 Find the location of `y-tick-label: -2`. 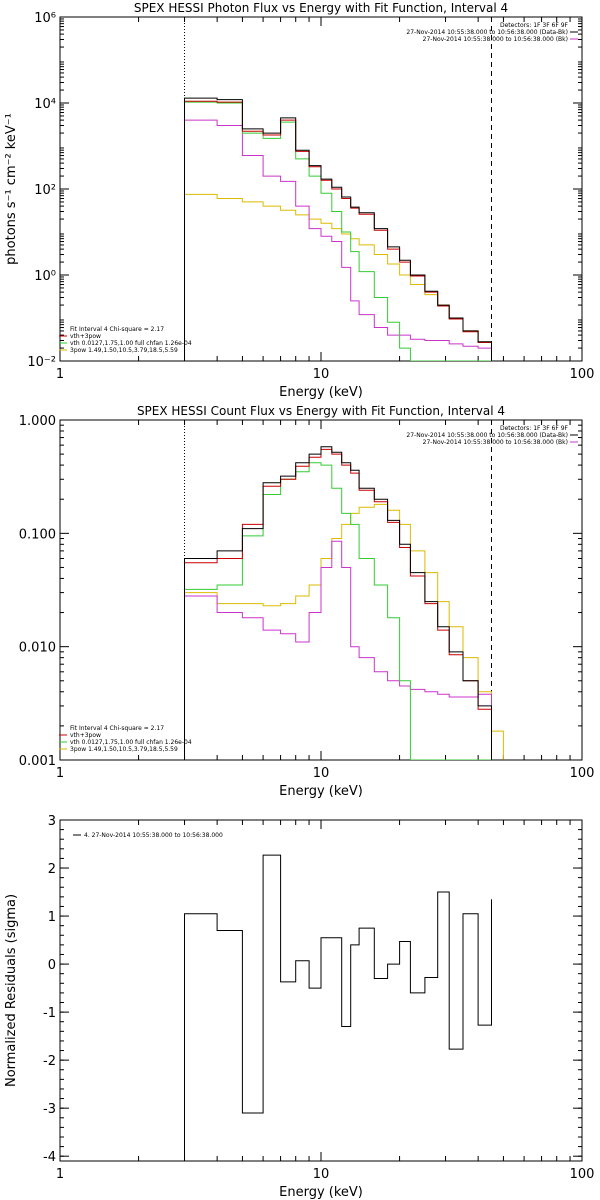

y-tick-label: -2 is located at coordinates (49, 1061).